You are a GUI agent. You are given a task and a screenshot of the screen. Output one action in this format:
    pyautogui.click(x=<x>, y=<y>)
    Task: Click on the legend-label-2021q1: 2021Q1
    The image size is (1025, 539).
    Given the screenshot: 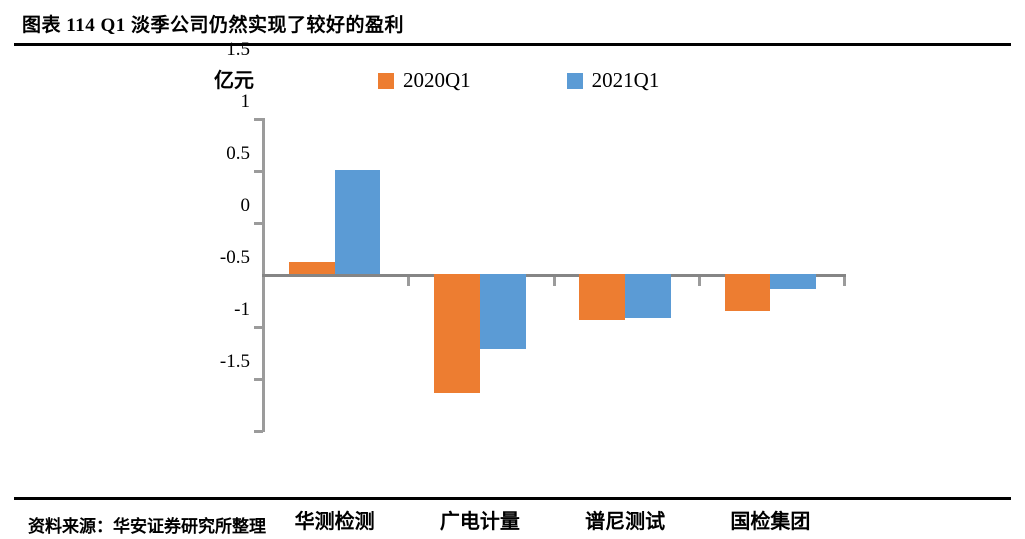 What is the action you would take?
    pyautogui.click(x=625, y=80)
    